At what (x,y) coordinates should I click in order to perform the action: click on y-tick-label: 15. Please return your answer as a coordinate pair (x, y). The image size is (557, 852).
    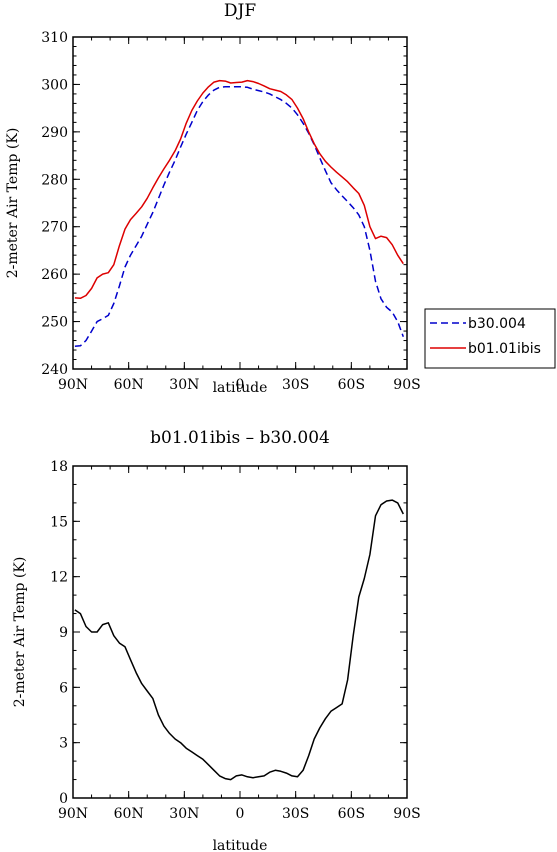
    Looking at the image, I should click on (59, 522).